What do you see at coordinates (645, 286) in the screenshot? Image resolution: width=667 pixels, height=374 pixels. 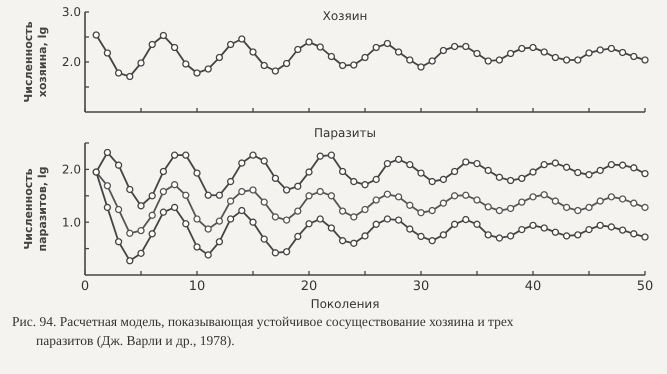 I see `x-tick-label: 50` at bounding box center [645, 286].